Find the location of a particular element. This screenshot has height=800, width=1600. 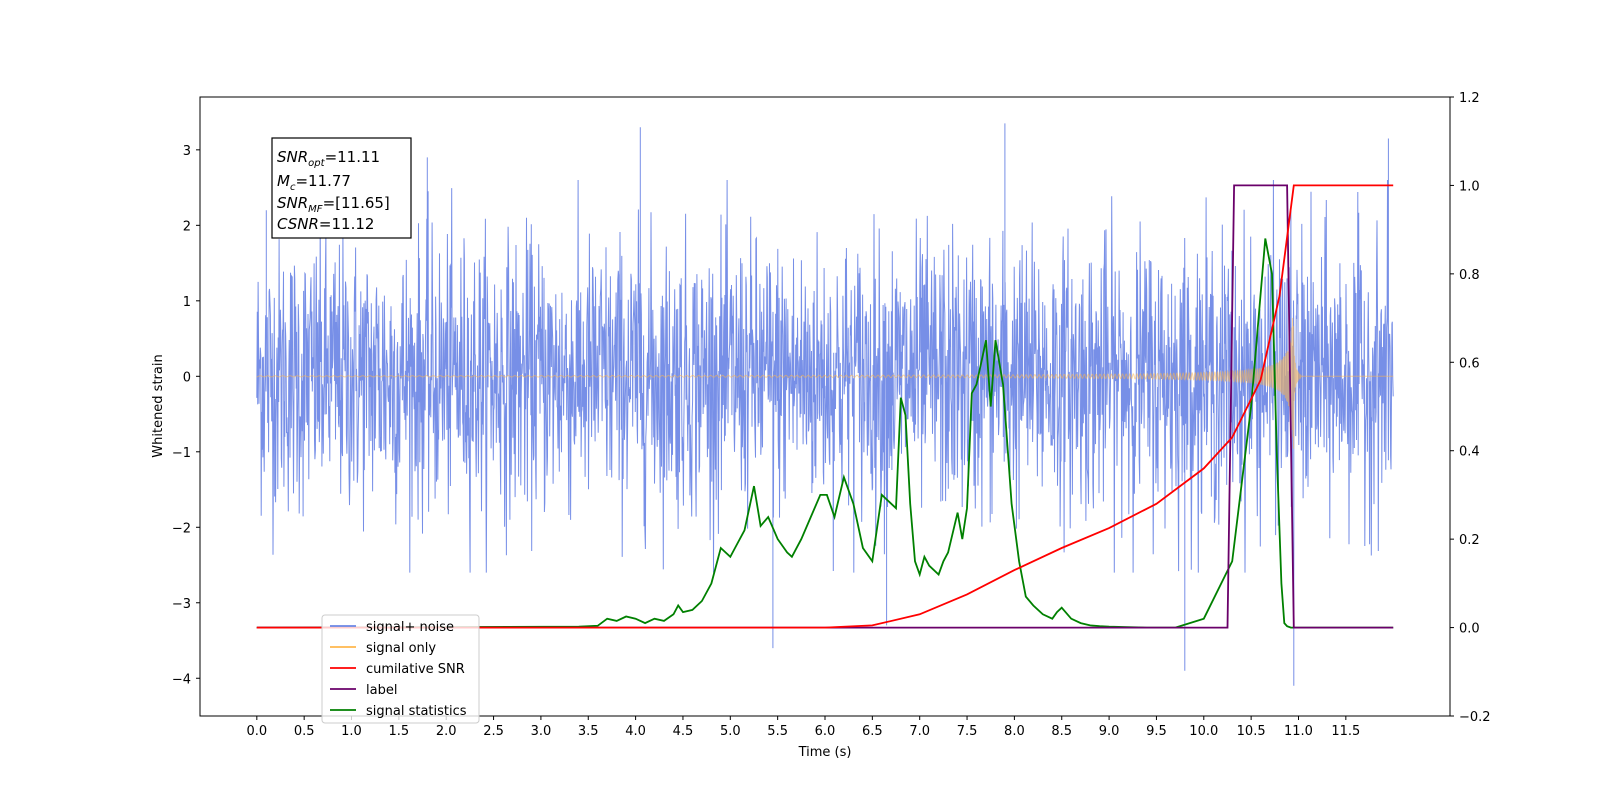

legend-frame is located at coordinates (400, 669).